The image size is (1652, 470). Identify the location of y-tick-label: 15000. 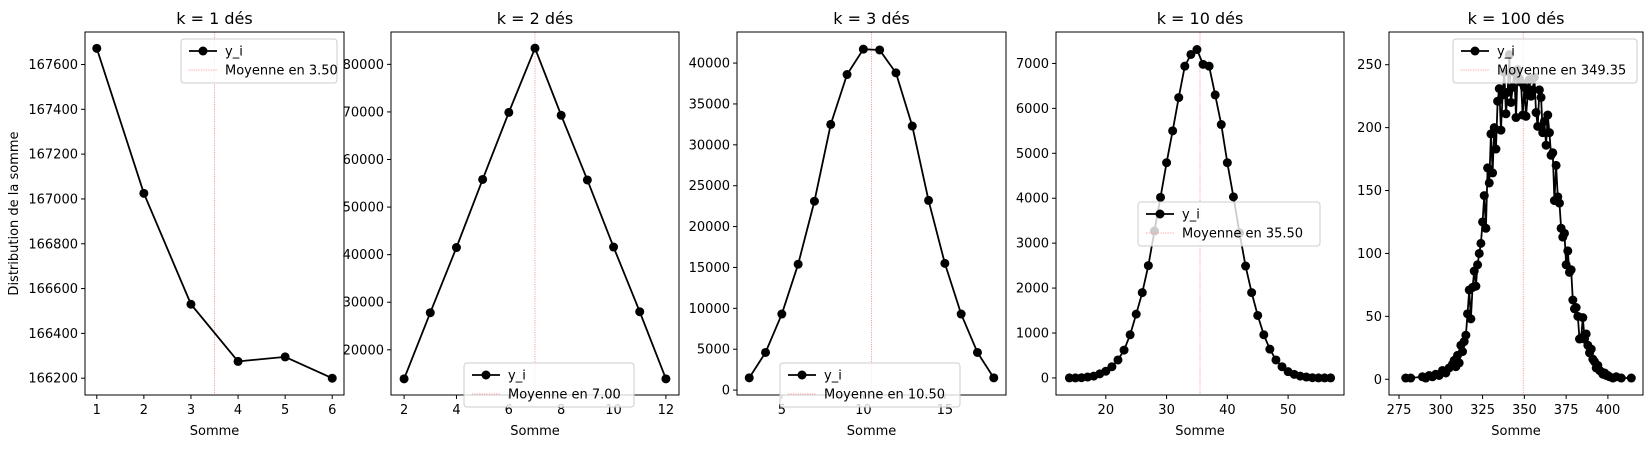
(709, 268).